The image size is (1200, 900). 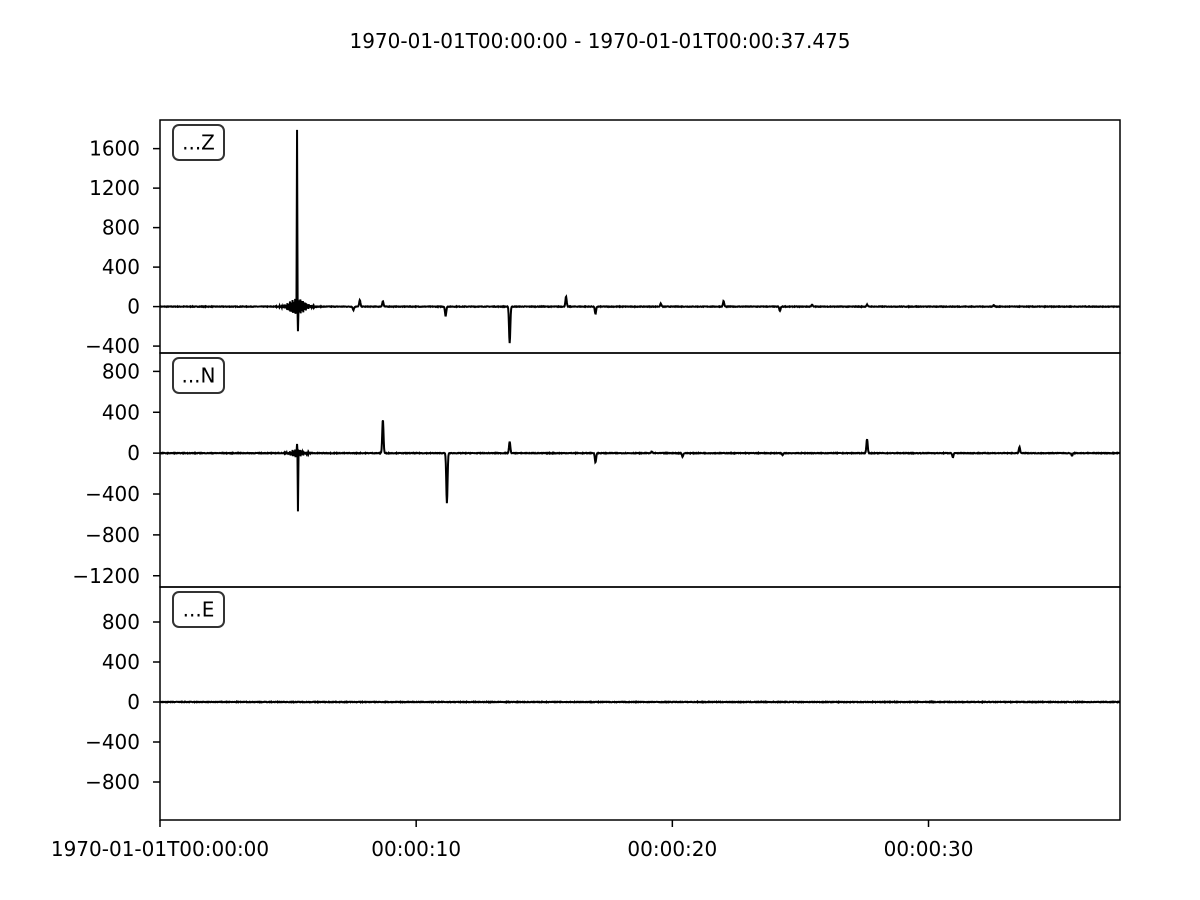 What do you see at coordinates (929, 849) in the screenshot?
I see `xtick-label-4: 00:00:30` at bounding box center [929, 849].